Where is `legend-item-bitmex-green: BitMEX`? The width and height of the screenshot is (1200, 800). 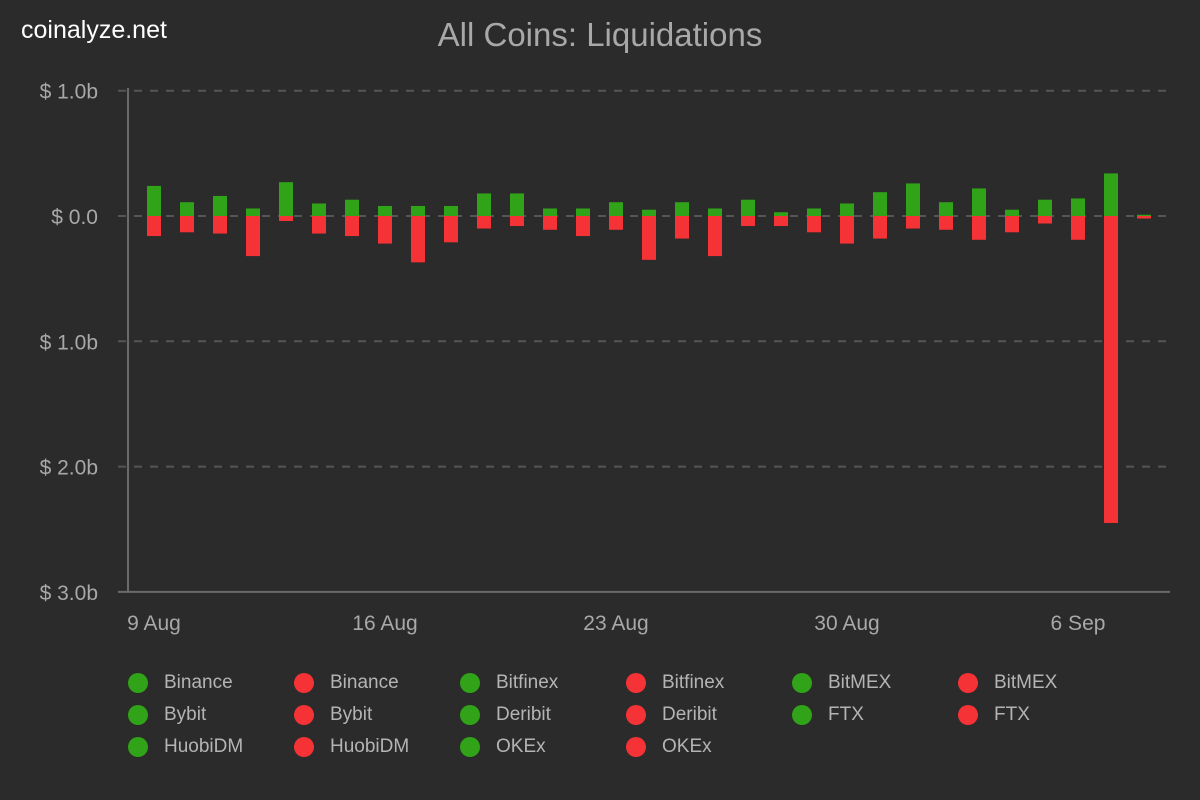 legend-item-bitmex-green: BitMEX is located at coordinates (875, 683).